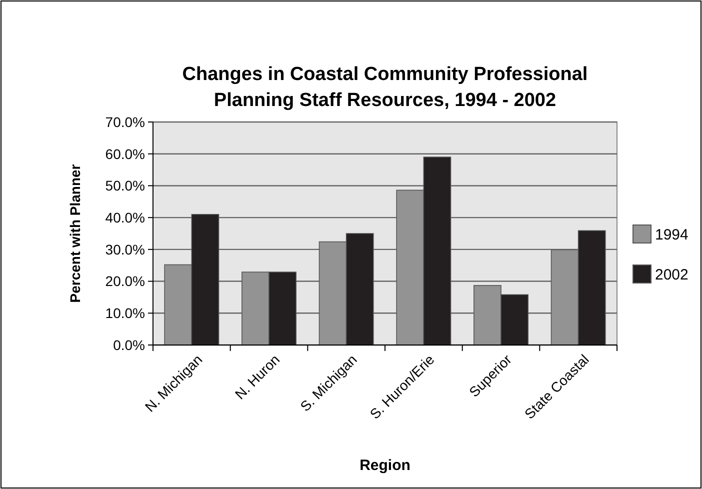 This screenshot has width=702, height=489. What do you see at coordinates (385, 87) in the screenshot?
I see `chart-title: Changes in Coastal Community Professional Planning Staff Resources, 1994 - 2002` at bounding box center [385, 87].